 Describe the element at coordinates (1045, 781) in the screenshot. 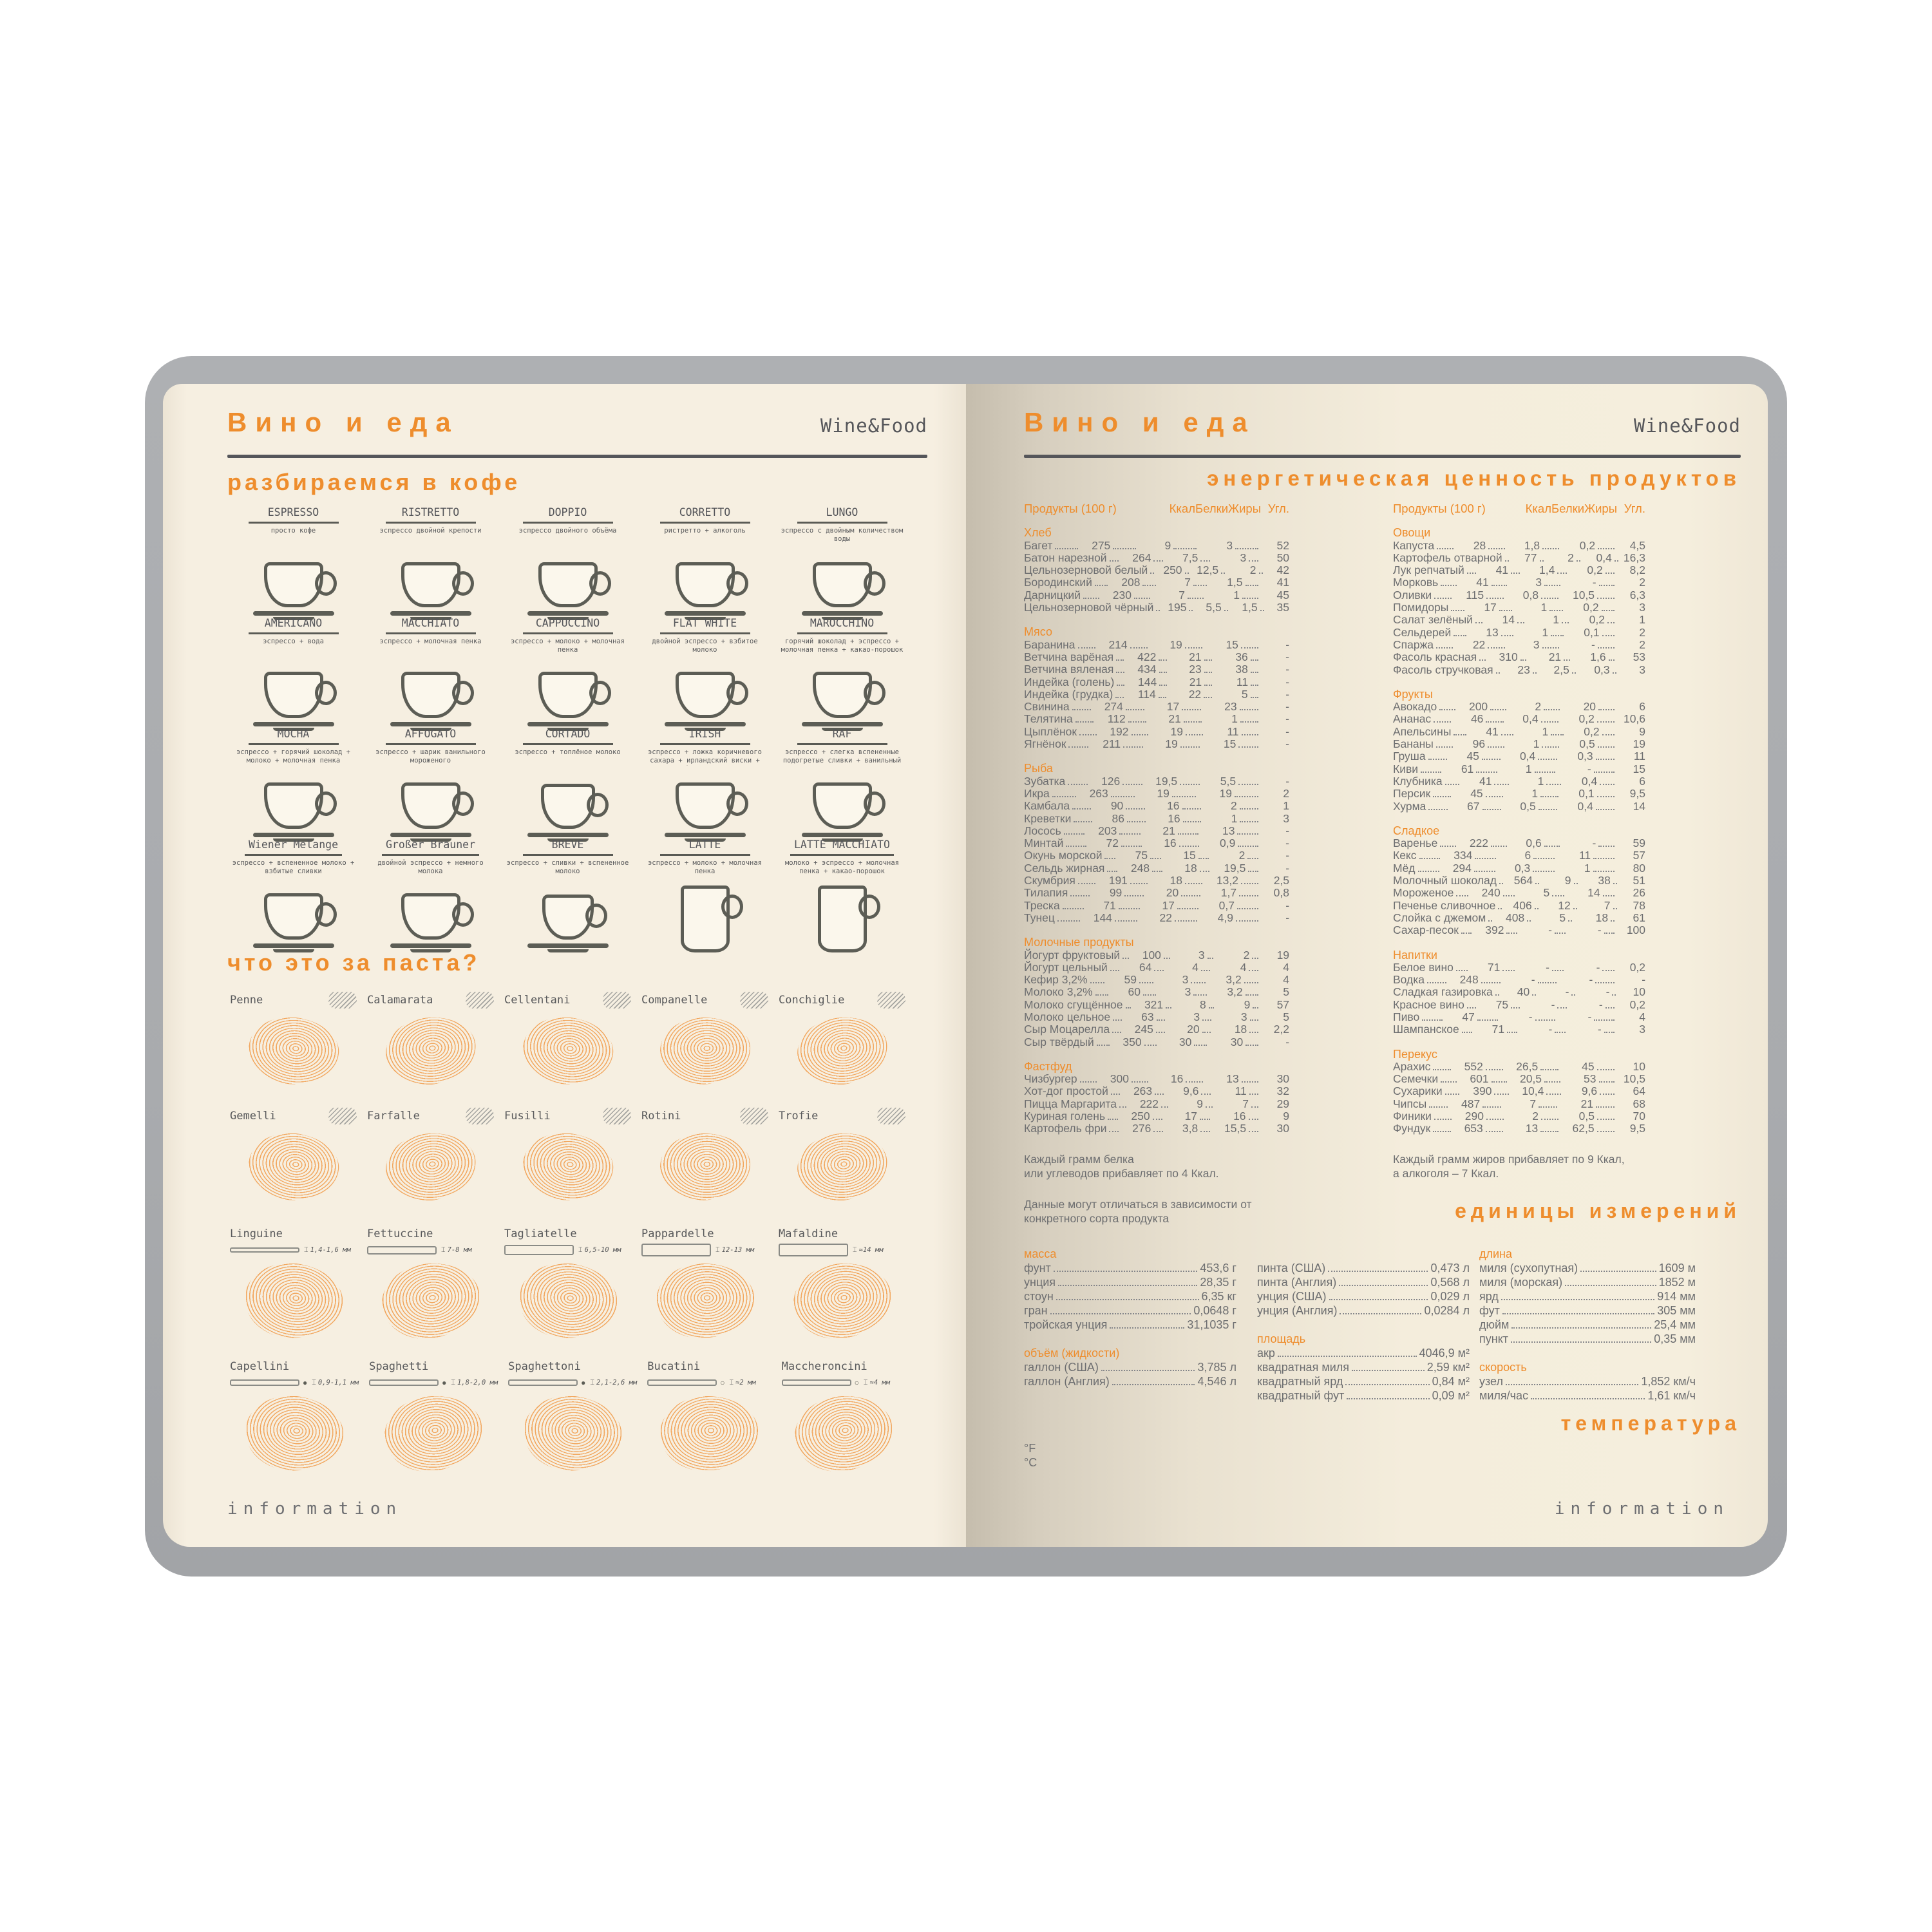

I see `food-name: Зубатка` at that location.